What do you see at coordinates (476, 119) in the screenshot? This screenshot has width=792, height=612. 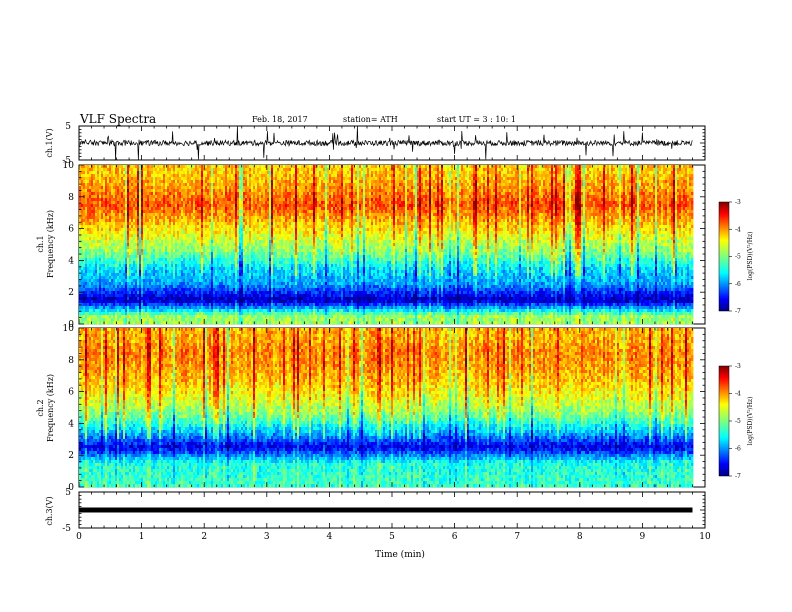 I see `start-time-label: start UT = 3 : 10: 1` at bounding box center [476, 119].